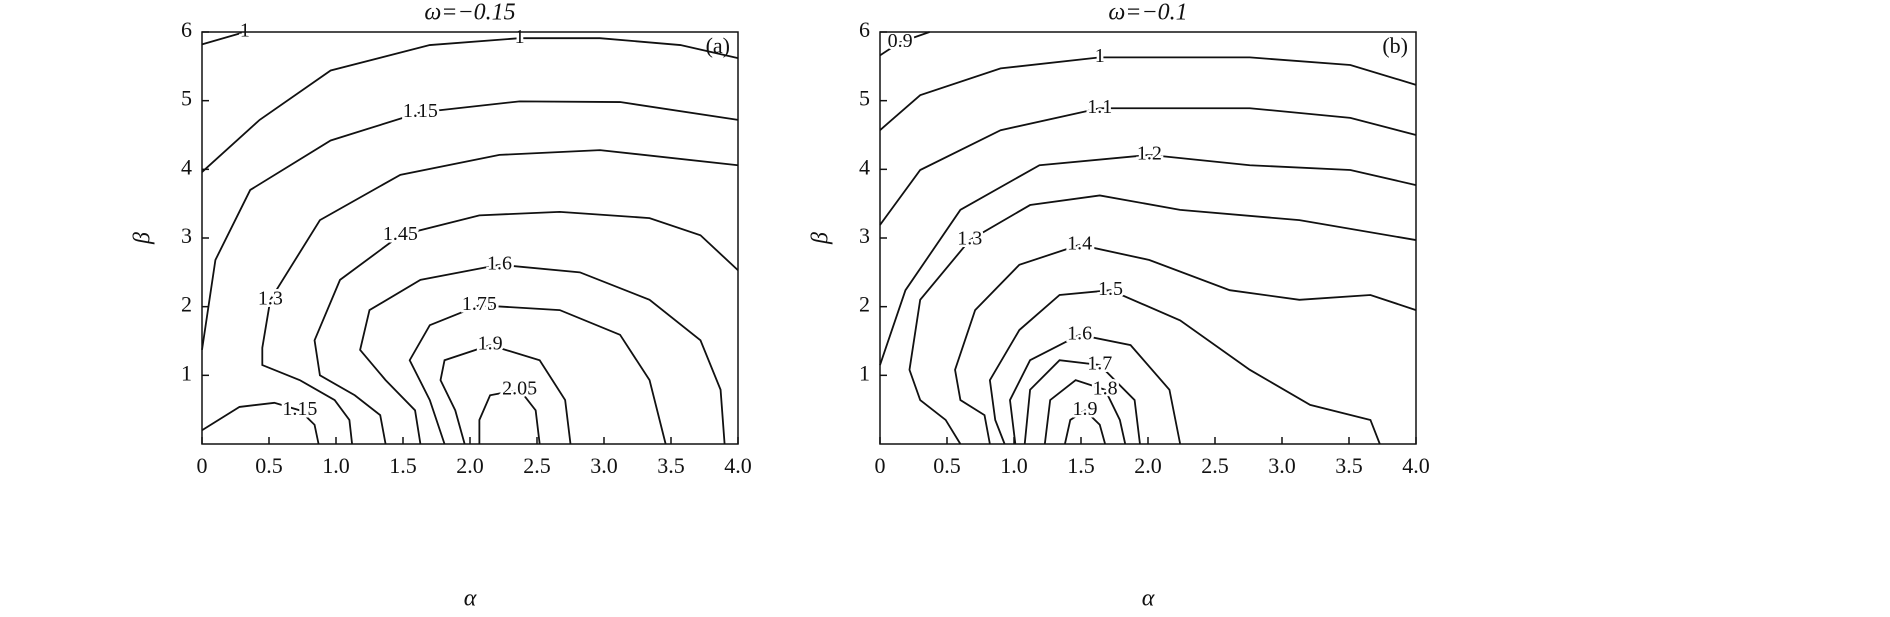 This screenshot has width=1890, height=617. Describe the element at coordinates (519, 388) in the screenshot. I see `contour-label: 2.05` at that location.